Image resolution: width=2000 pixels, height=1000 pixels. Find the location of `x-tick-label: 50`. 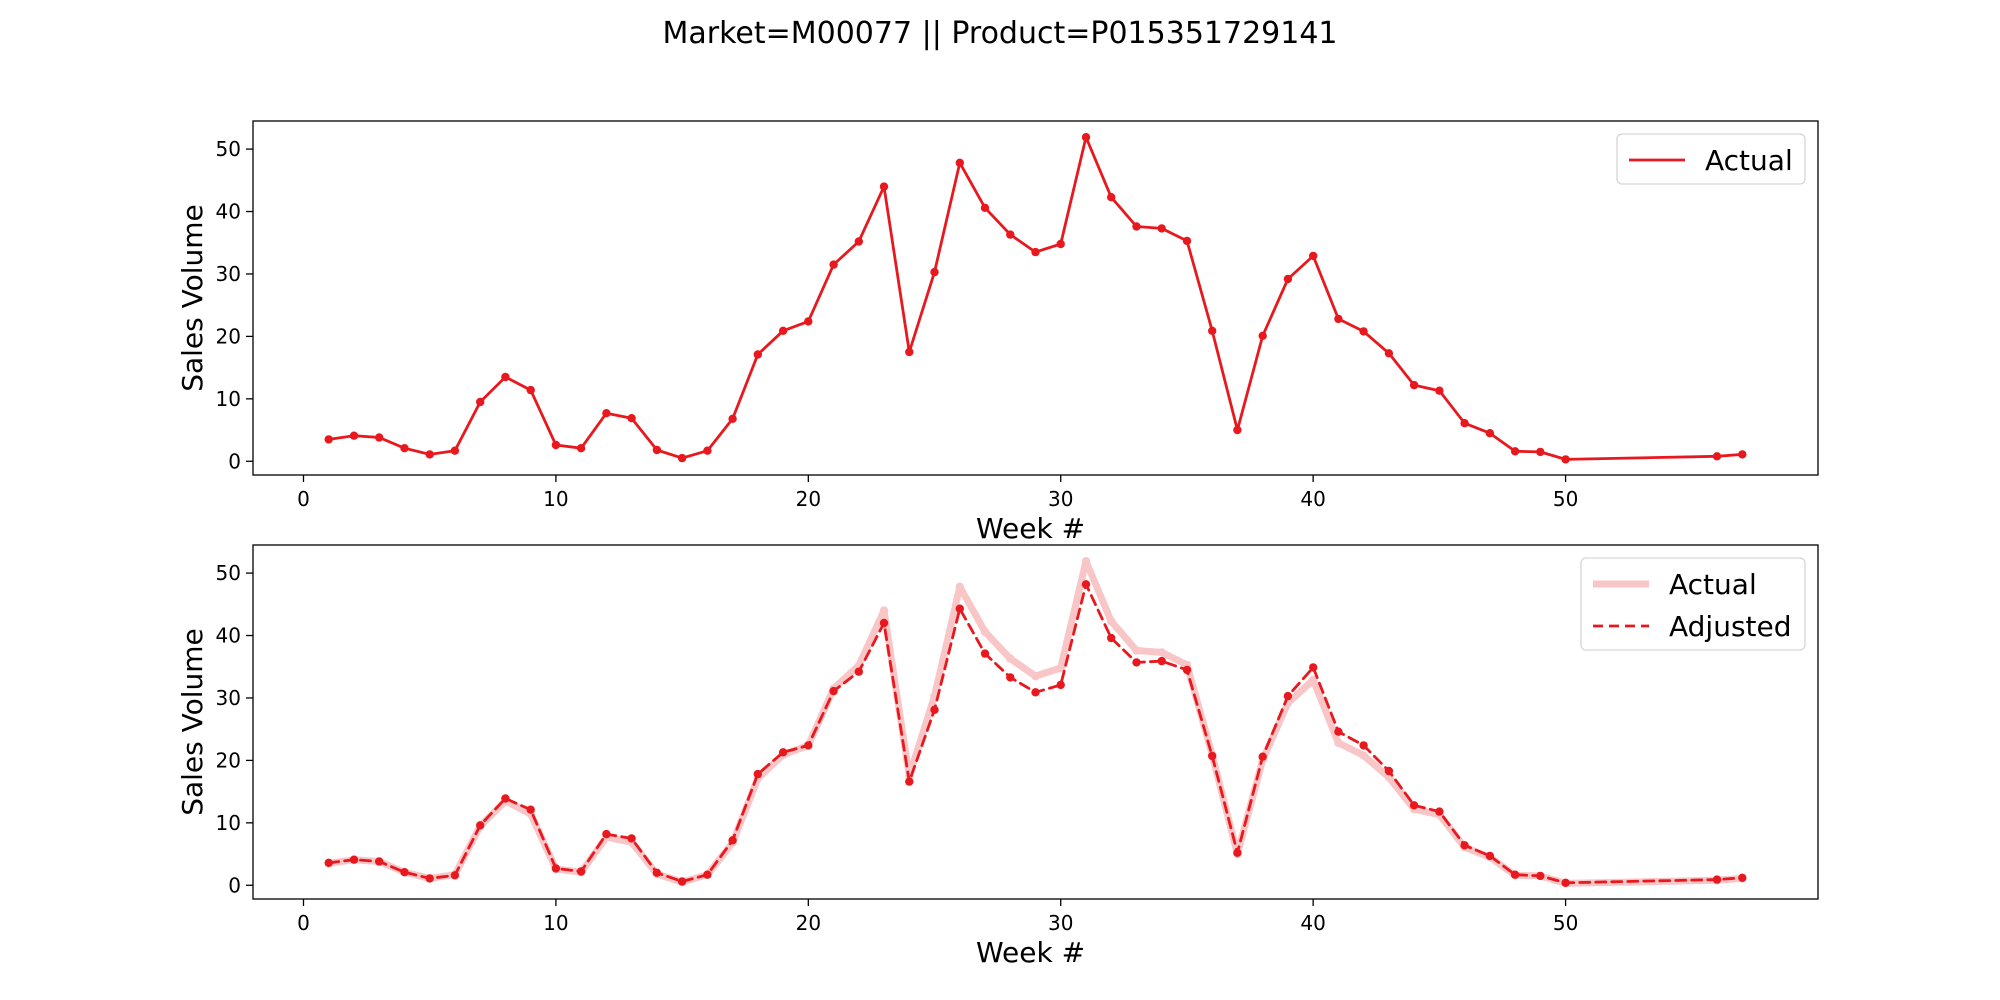

x-tick-label: 50 is located at coordinates (1565, 923).